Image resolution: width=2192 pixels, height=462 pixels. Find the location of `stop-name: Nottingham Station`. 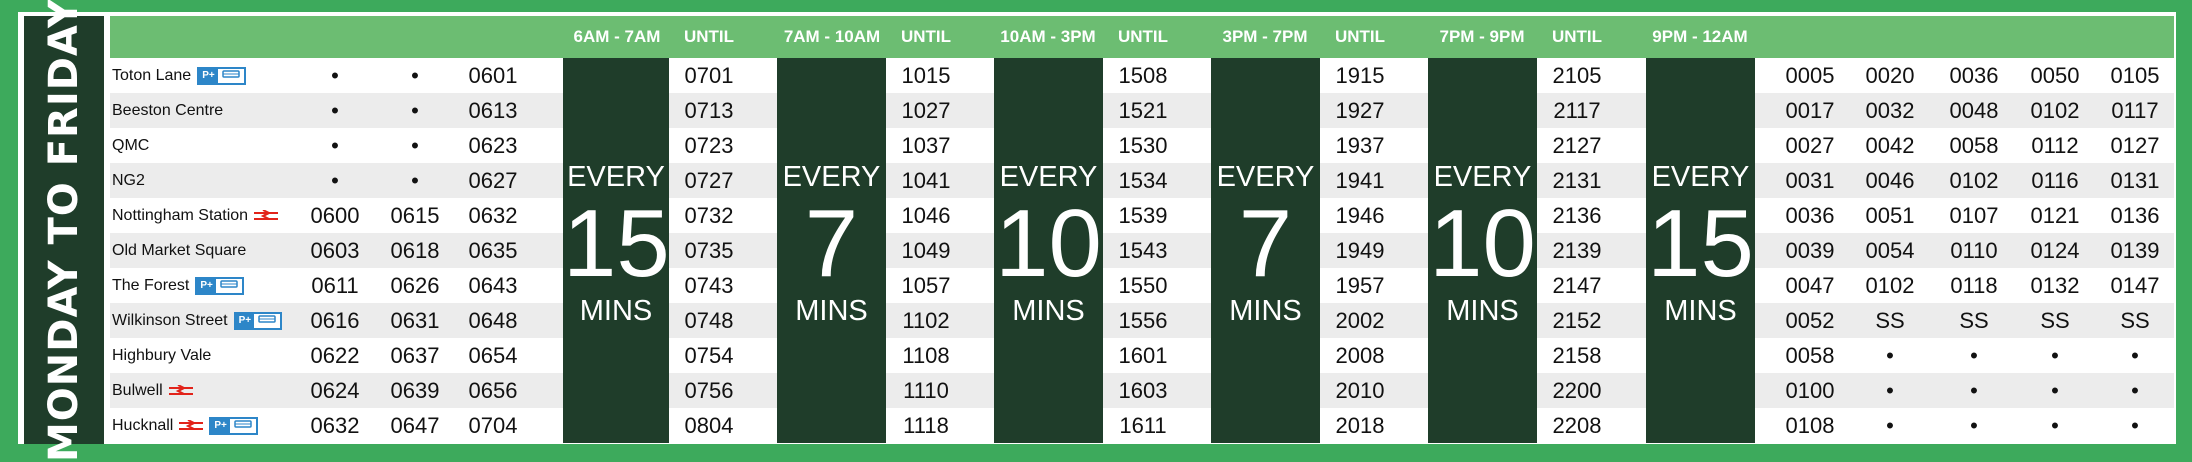

stop-name: Nottingham Station is located at coordinates (195, 215).